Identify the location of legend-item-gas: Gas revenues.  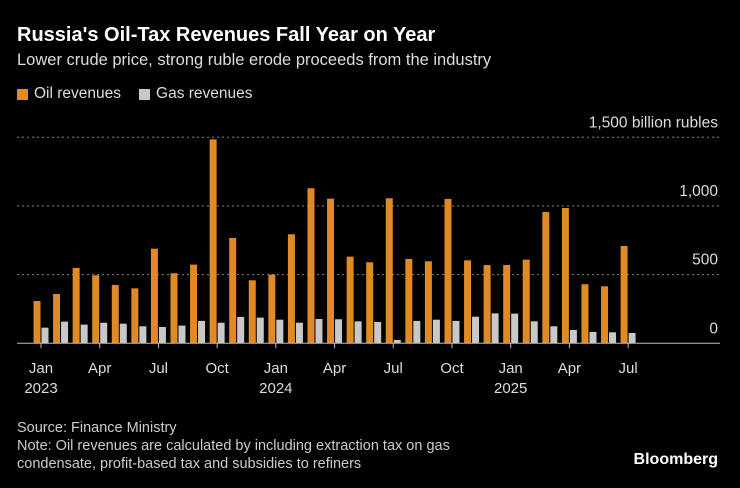
(196, 94).